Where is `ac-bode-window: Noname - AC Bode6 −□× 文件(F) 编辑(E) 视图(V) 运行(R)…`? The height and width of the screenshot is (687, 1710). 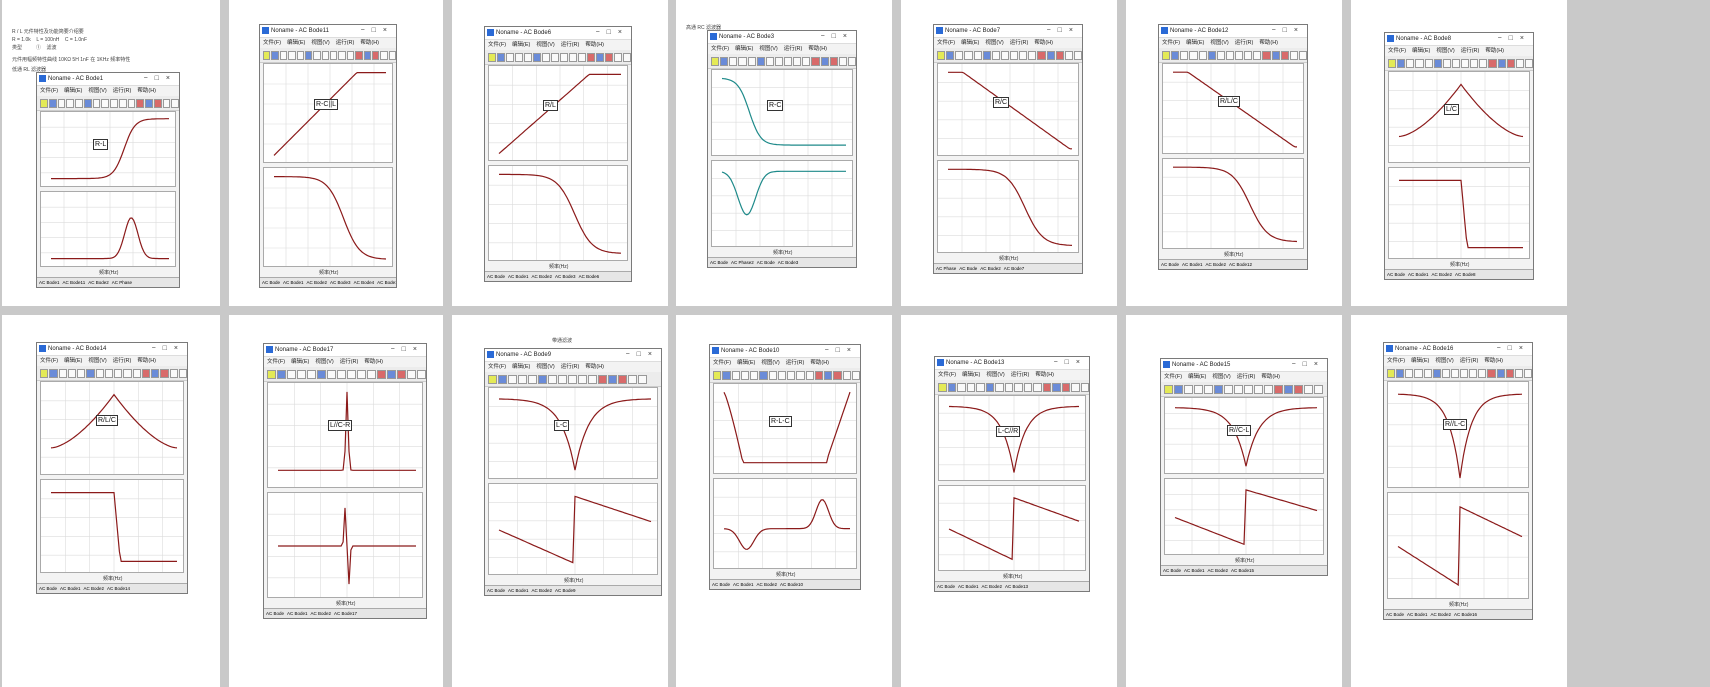
ac-bode-window: Noname - AC Bode6 −□× 文件(F) 编辑(E) 视图(V) 运行(R)… is located at coordinates (558, 154).